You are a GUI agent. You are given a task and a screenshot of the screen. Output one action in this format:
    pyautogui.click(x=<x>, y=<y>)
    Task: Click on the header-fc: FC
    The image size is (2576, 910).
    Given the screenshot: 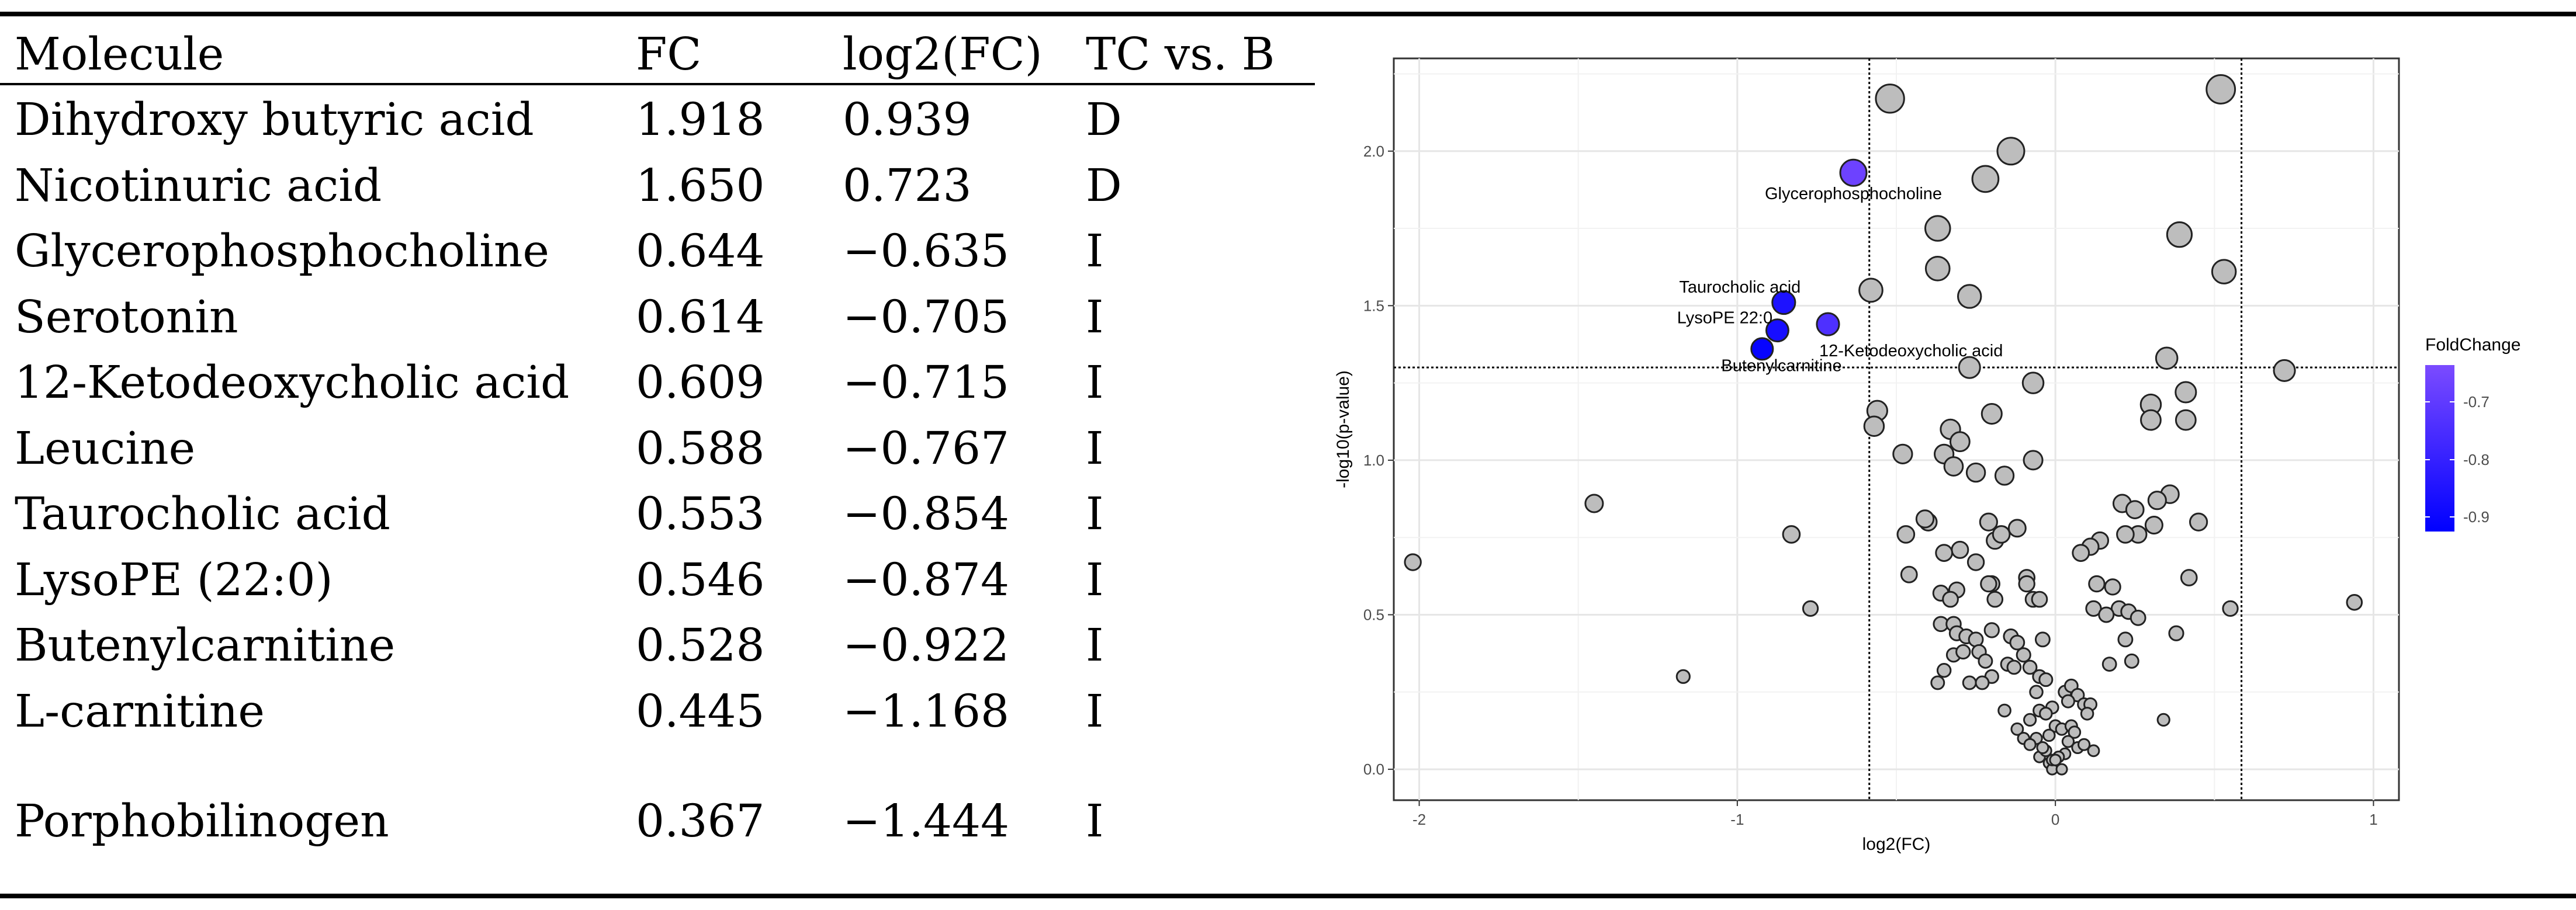 What is the action you would take?
    pyautogui.click(x=669, y=55)
    